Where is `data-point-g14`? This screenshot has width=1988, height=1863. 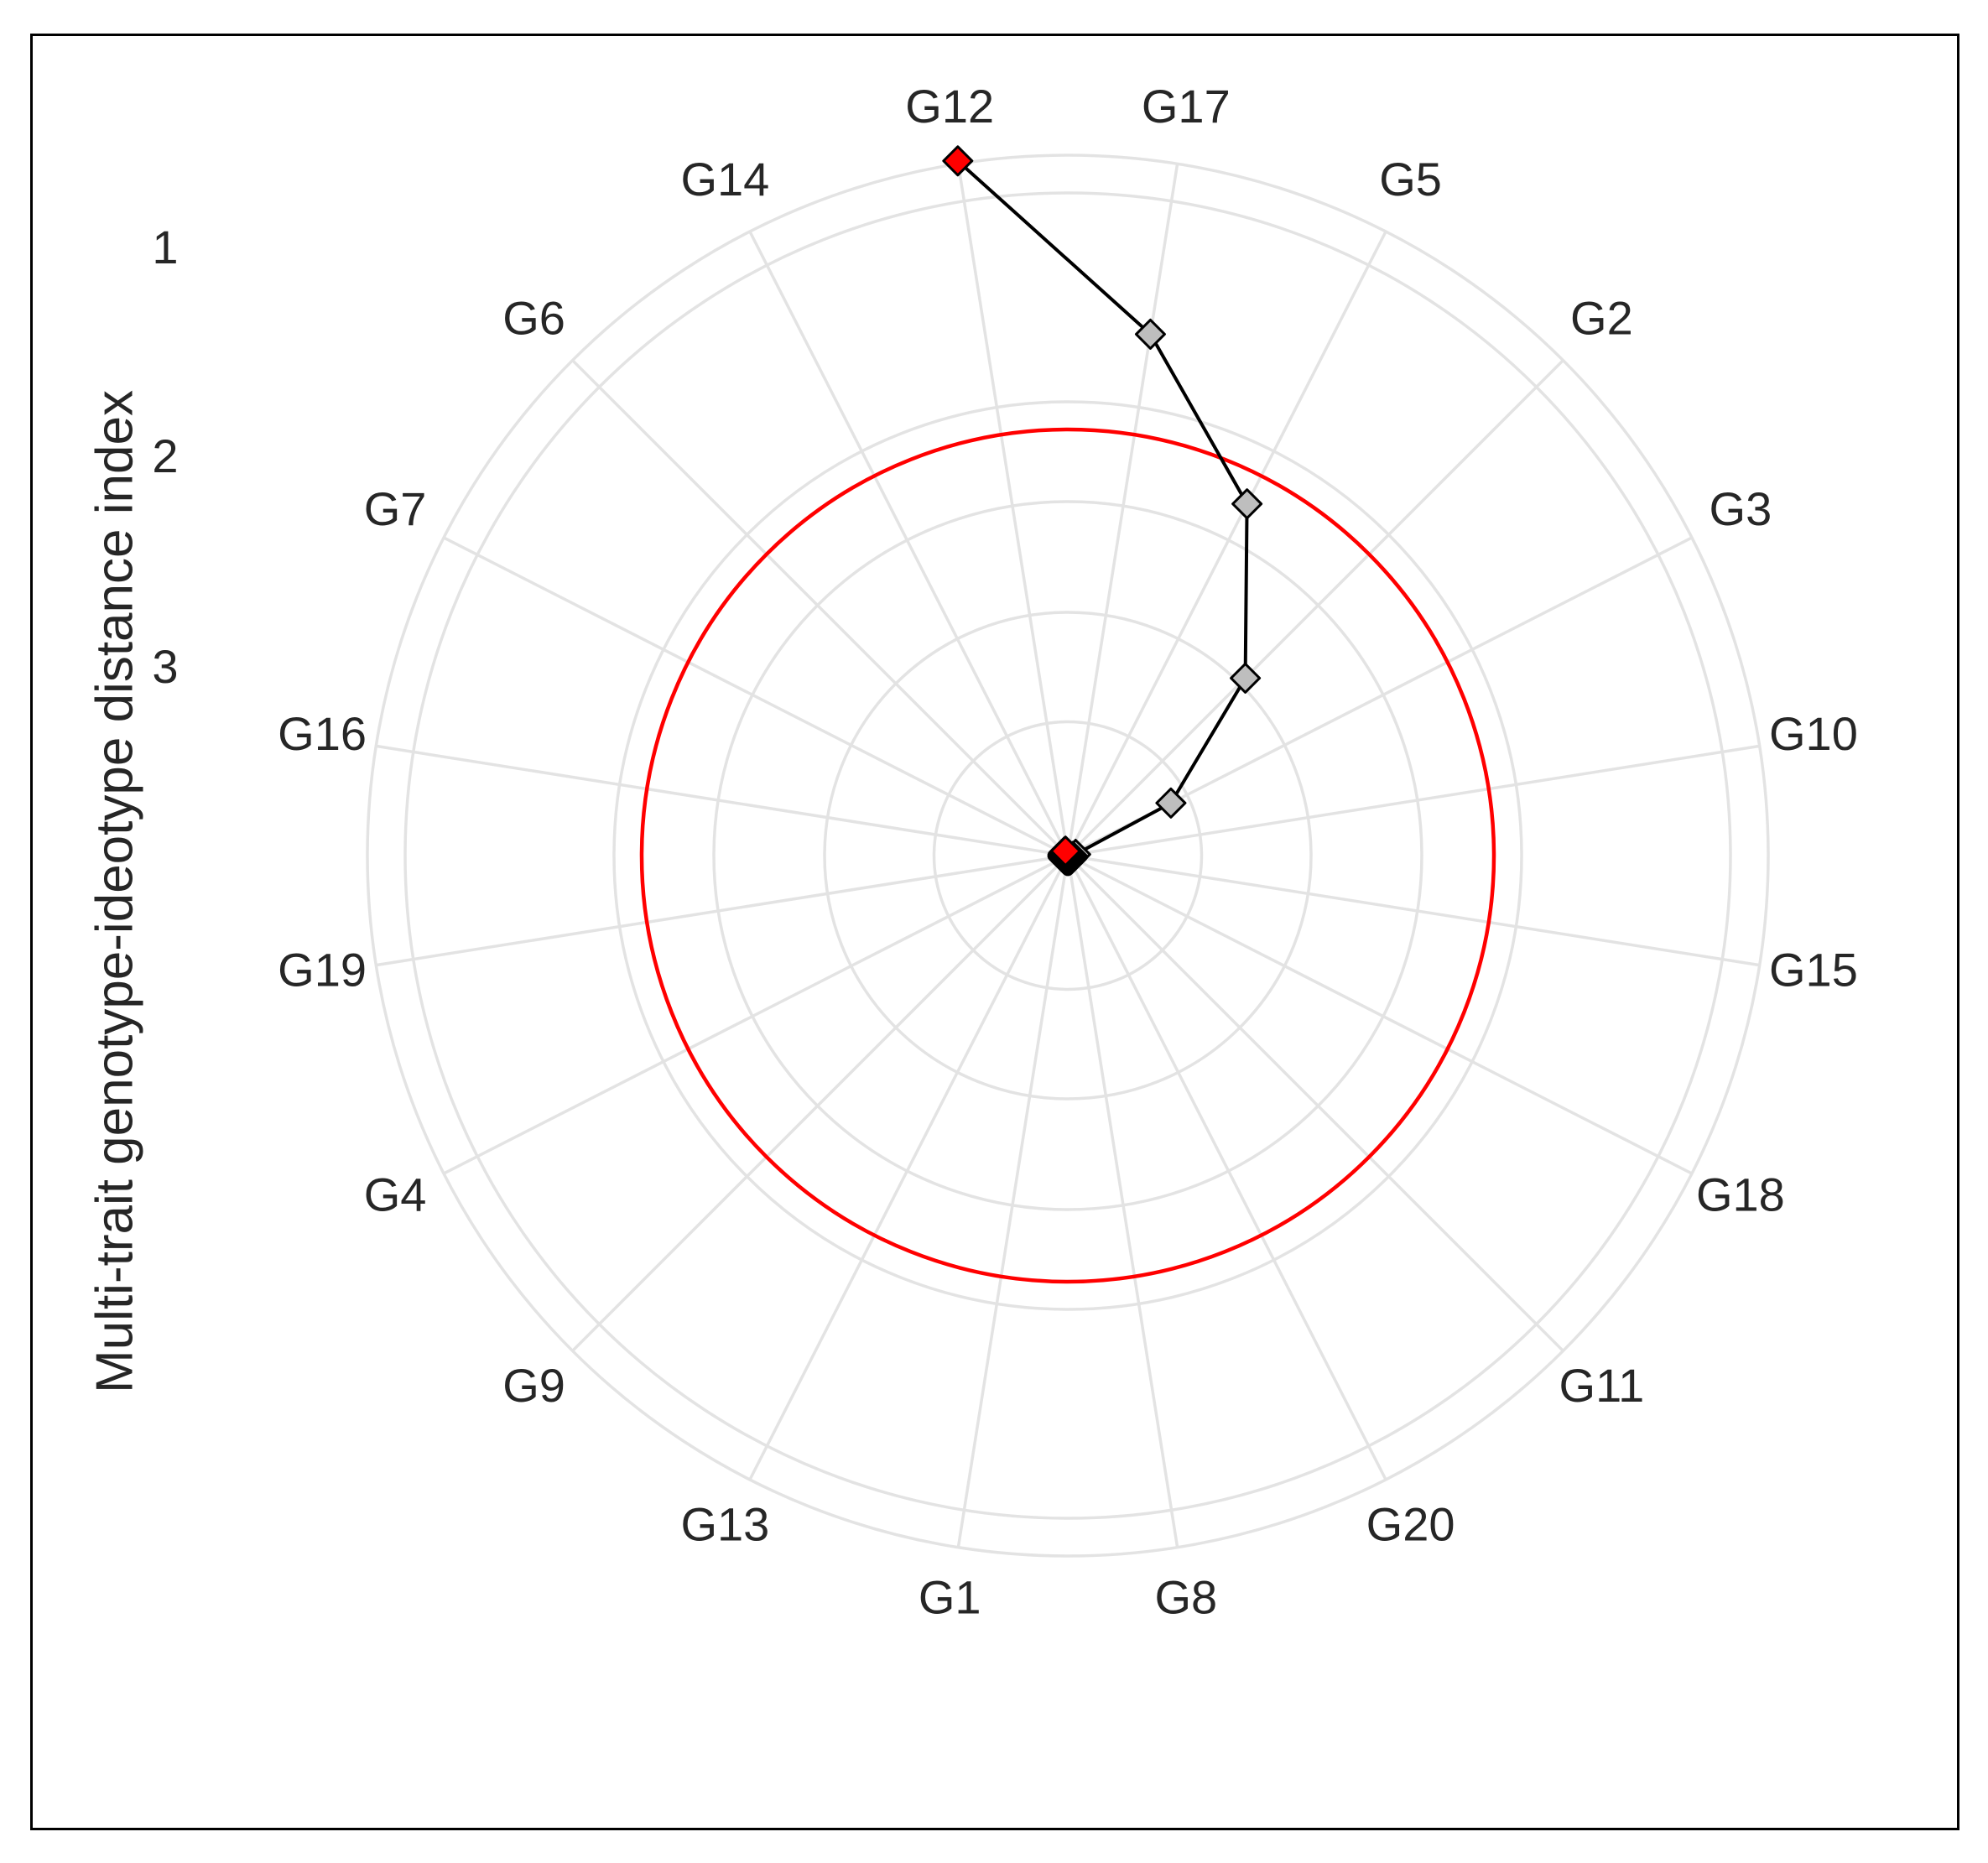
data-point-g14 is located at coordinates (1065, 851).